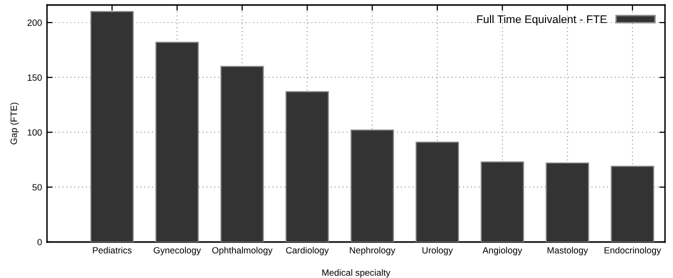 Image resolution: width=673 pixels, height=278 pixels. Describe the element at coordinates (542, 20) in the screenshot. I see `legend-label: Full Time Equivalent - FTE` at that location.